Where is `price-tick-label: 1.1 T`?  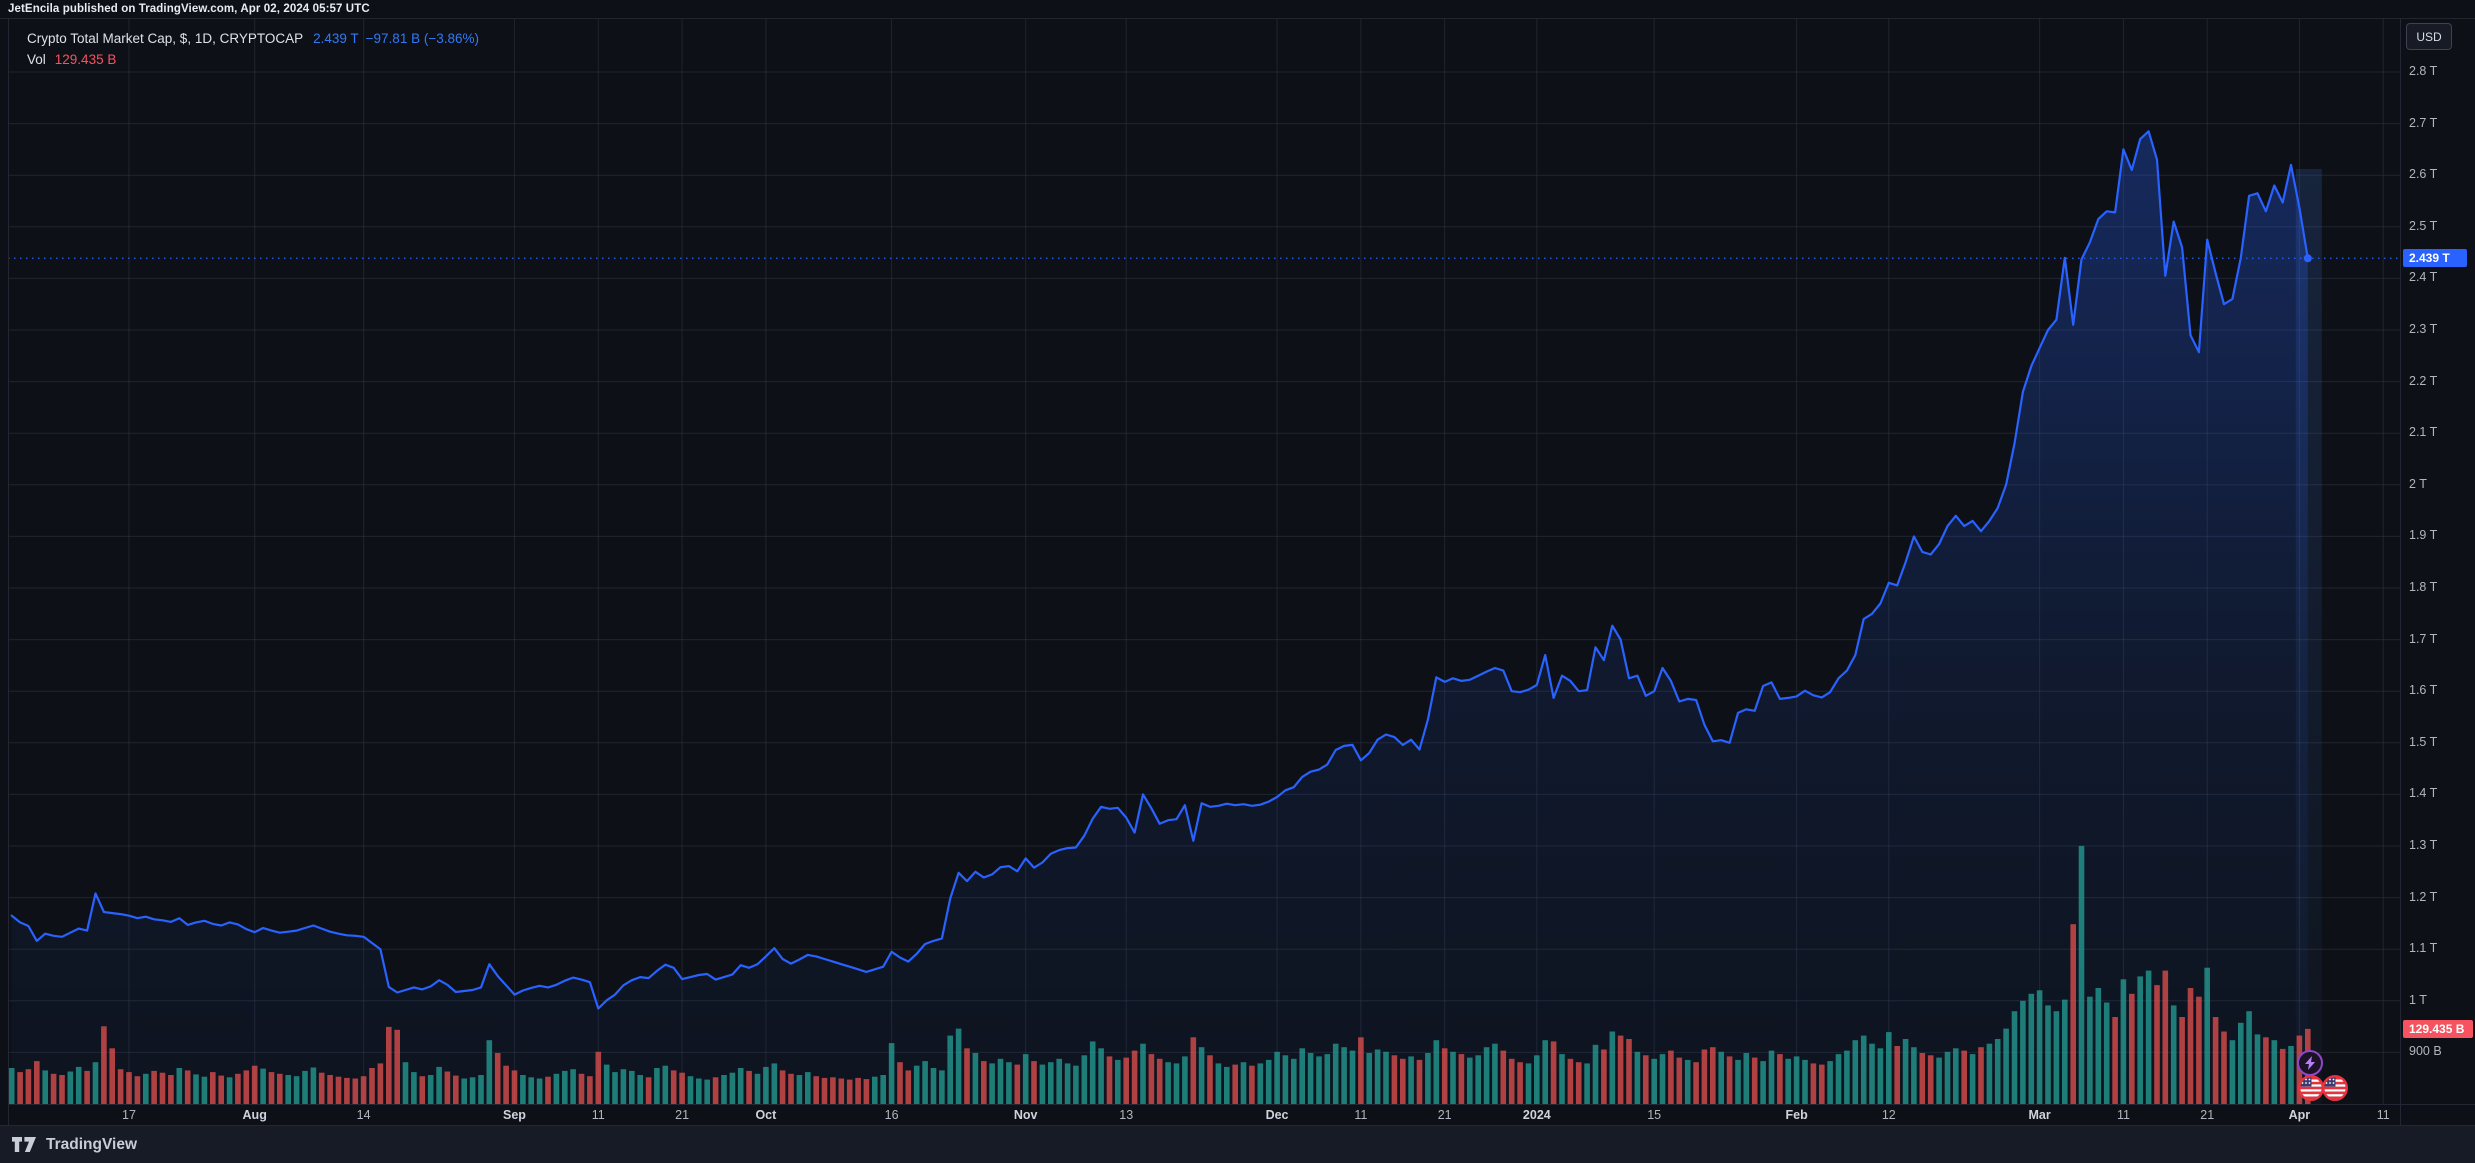
price-tick-label: 1.1 T is located at coordinates (2423, 948).